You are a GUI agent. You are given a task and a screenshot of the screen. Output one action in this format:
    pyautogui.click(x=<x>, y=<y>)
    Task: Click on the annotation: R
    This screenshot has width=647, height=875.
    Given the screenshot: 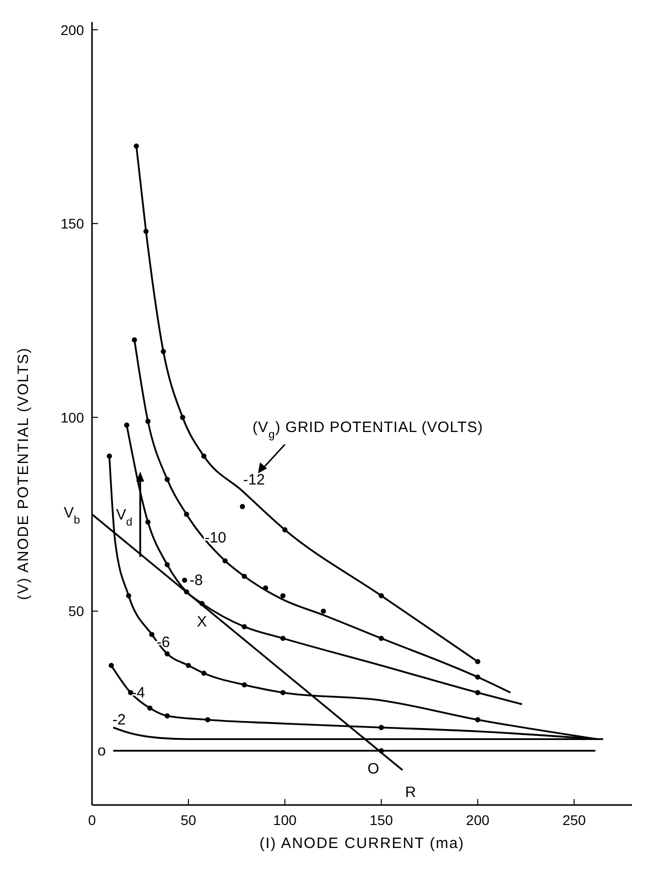 What is the action you would take?
    pyautogui.click(x=410, y=793)
    